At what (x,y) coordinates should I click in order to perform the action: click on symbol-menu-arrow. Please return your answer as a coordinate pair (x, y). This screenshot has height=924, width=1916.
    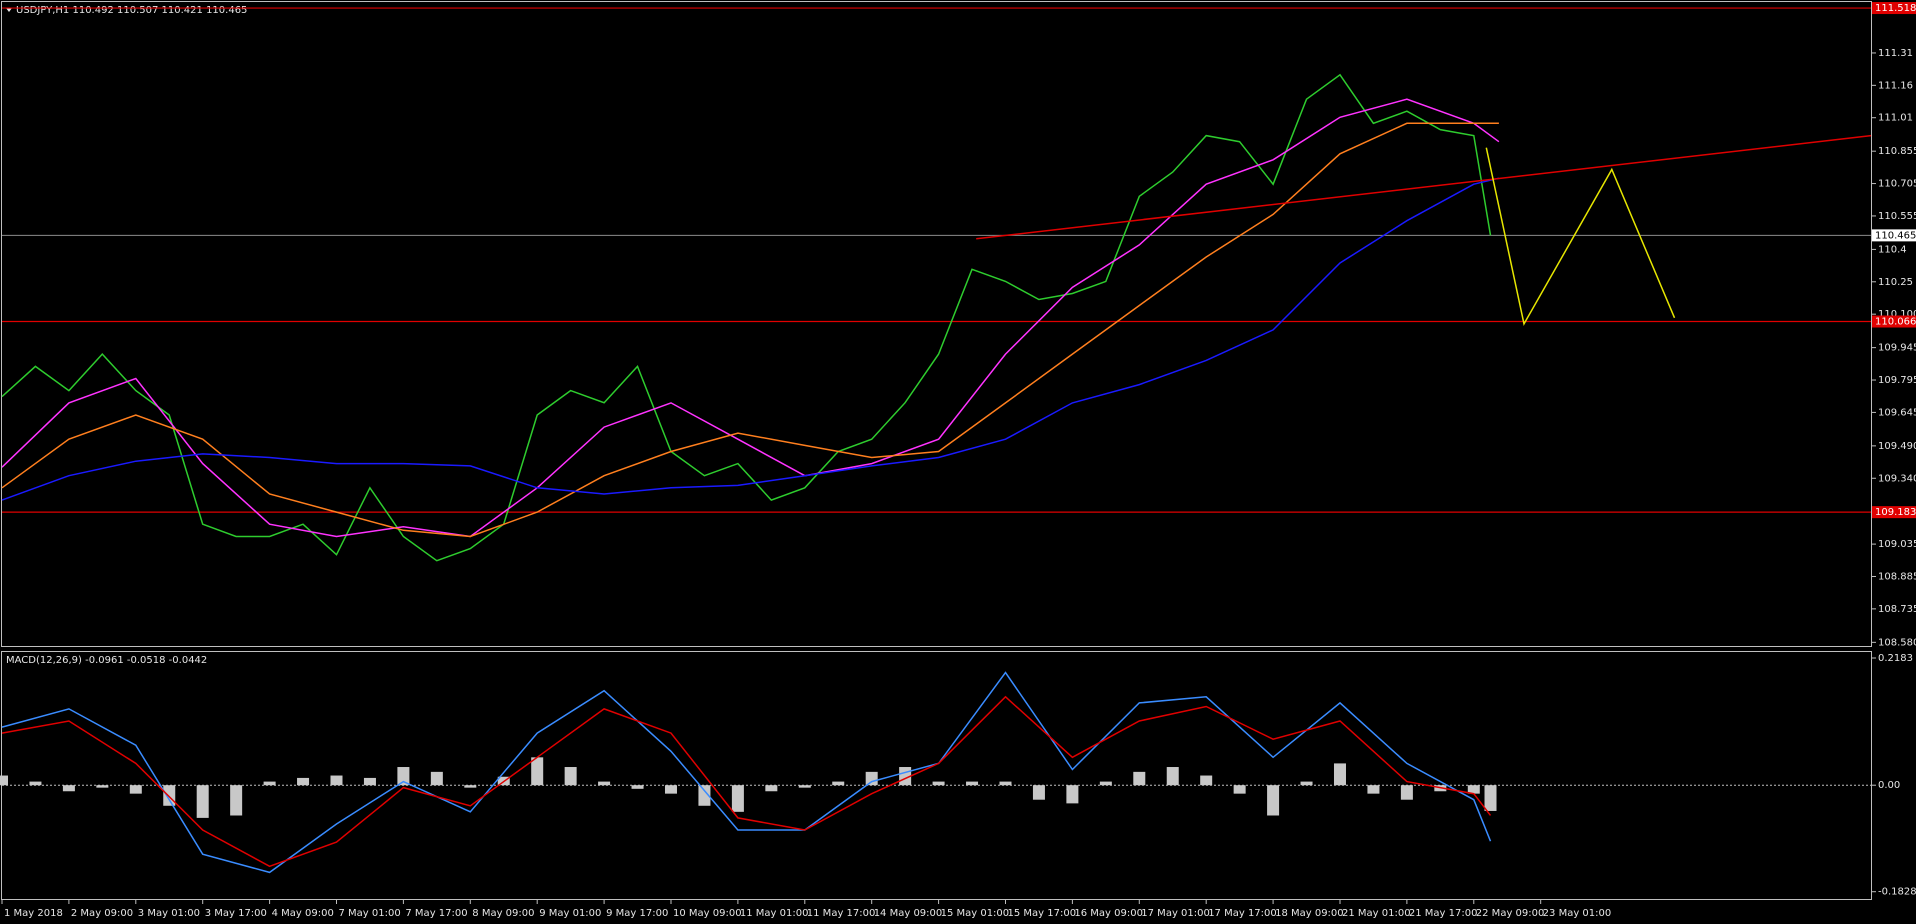
    Looking at the image, I should click on (9, 10).